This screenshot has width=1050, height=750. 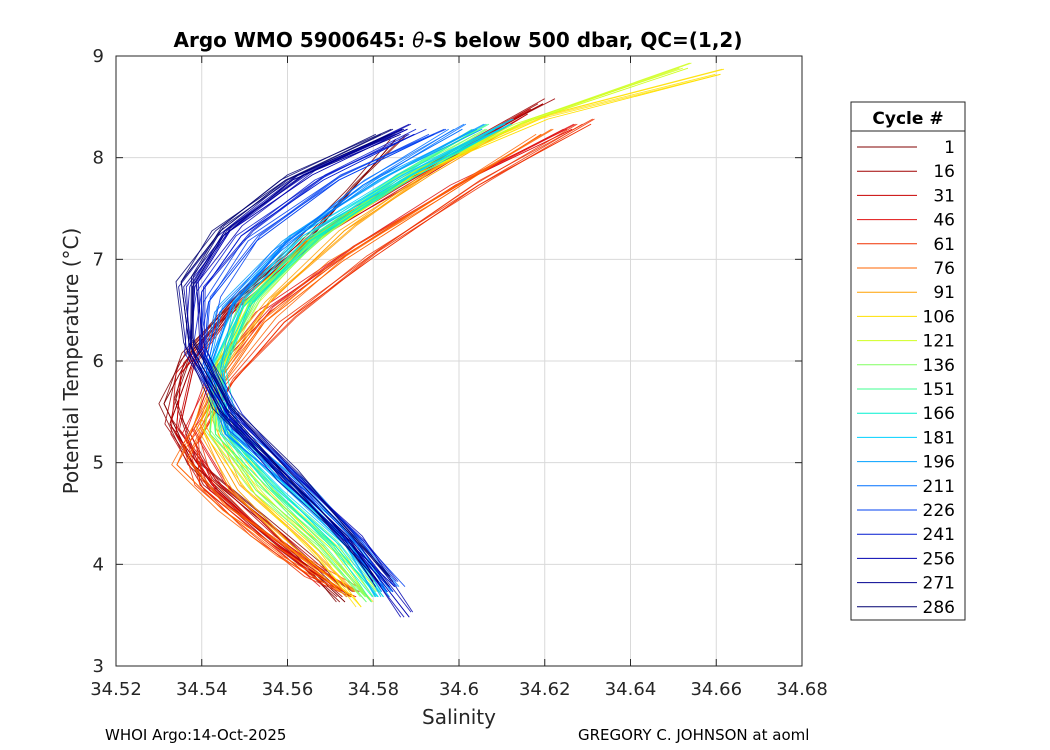 I want to click on x-tick-label: 34.54, so click(x=202, y=689).